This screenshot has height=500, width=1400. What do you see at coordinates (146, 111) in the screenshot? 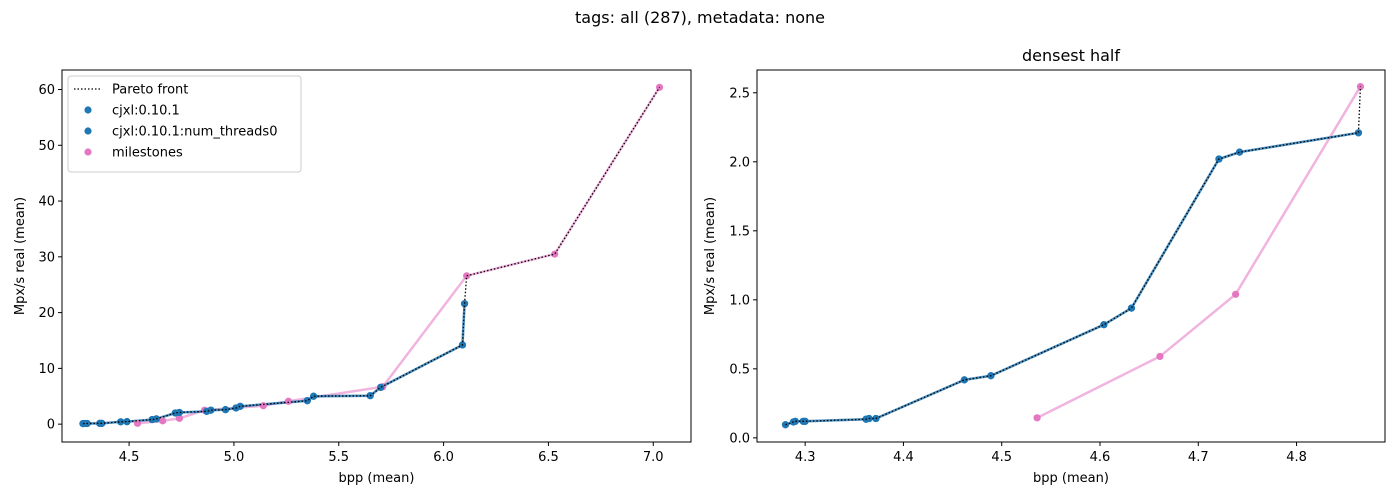
I see `chart0-legend-label: cjxl:0.10.1` at bounding box center [146, 111].